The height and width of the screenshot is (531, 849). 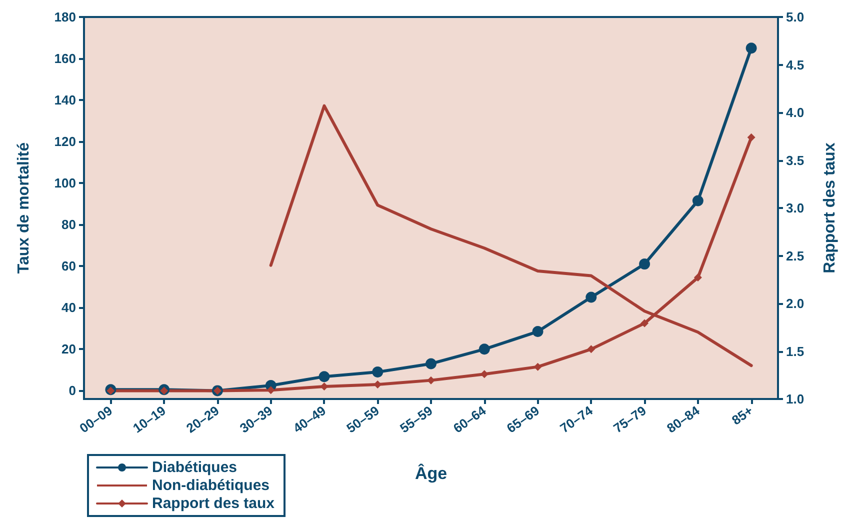 I want to click on y2-axis-title: Rapport des taux, so click(x=830, y=208).